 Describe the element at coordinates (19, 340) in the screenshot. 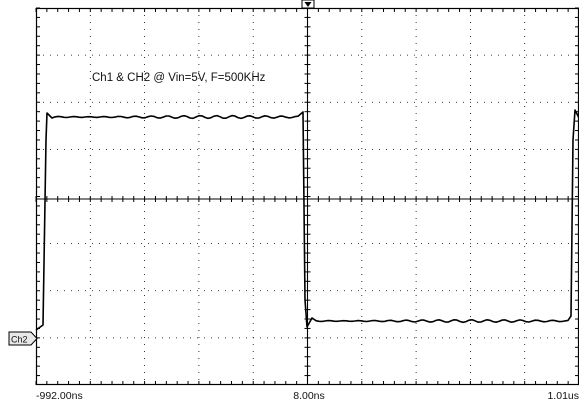

I see `channel-marker-label: Ch2` at that location.